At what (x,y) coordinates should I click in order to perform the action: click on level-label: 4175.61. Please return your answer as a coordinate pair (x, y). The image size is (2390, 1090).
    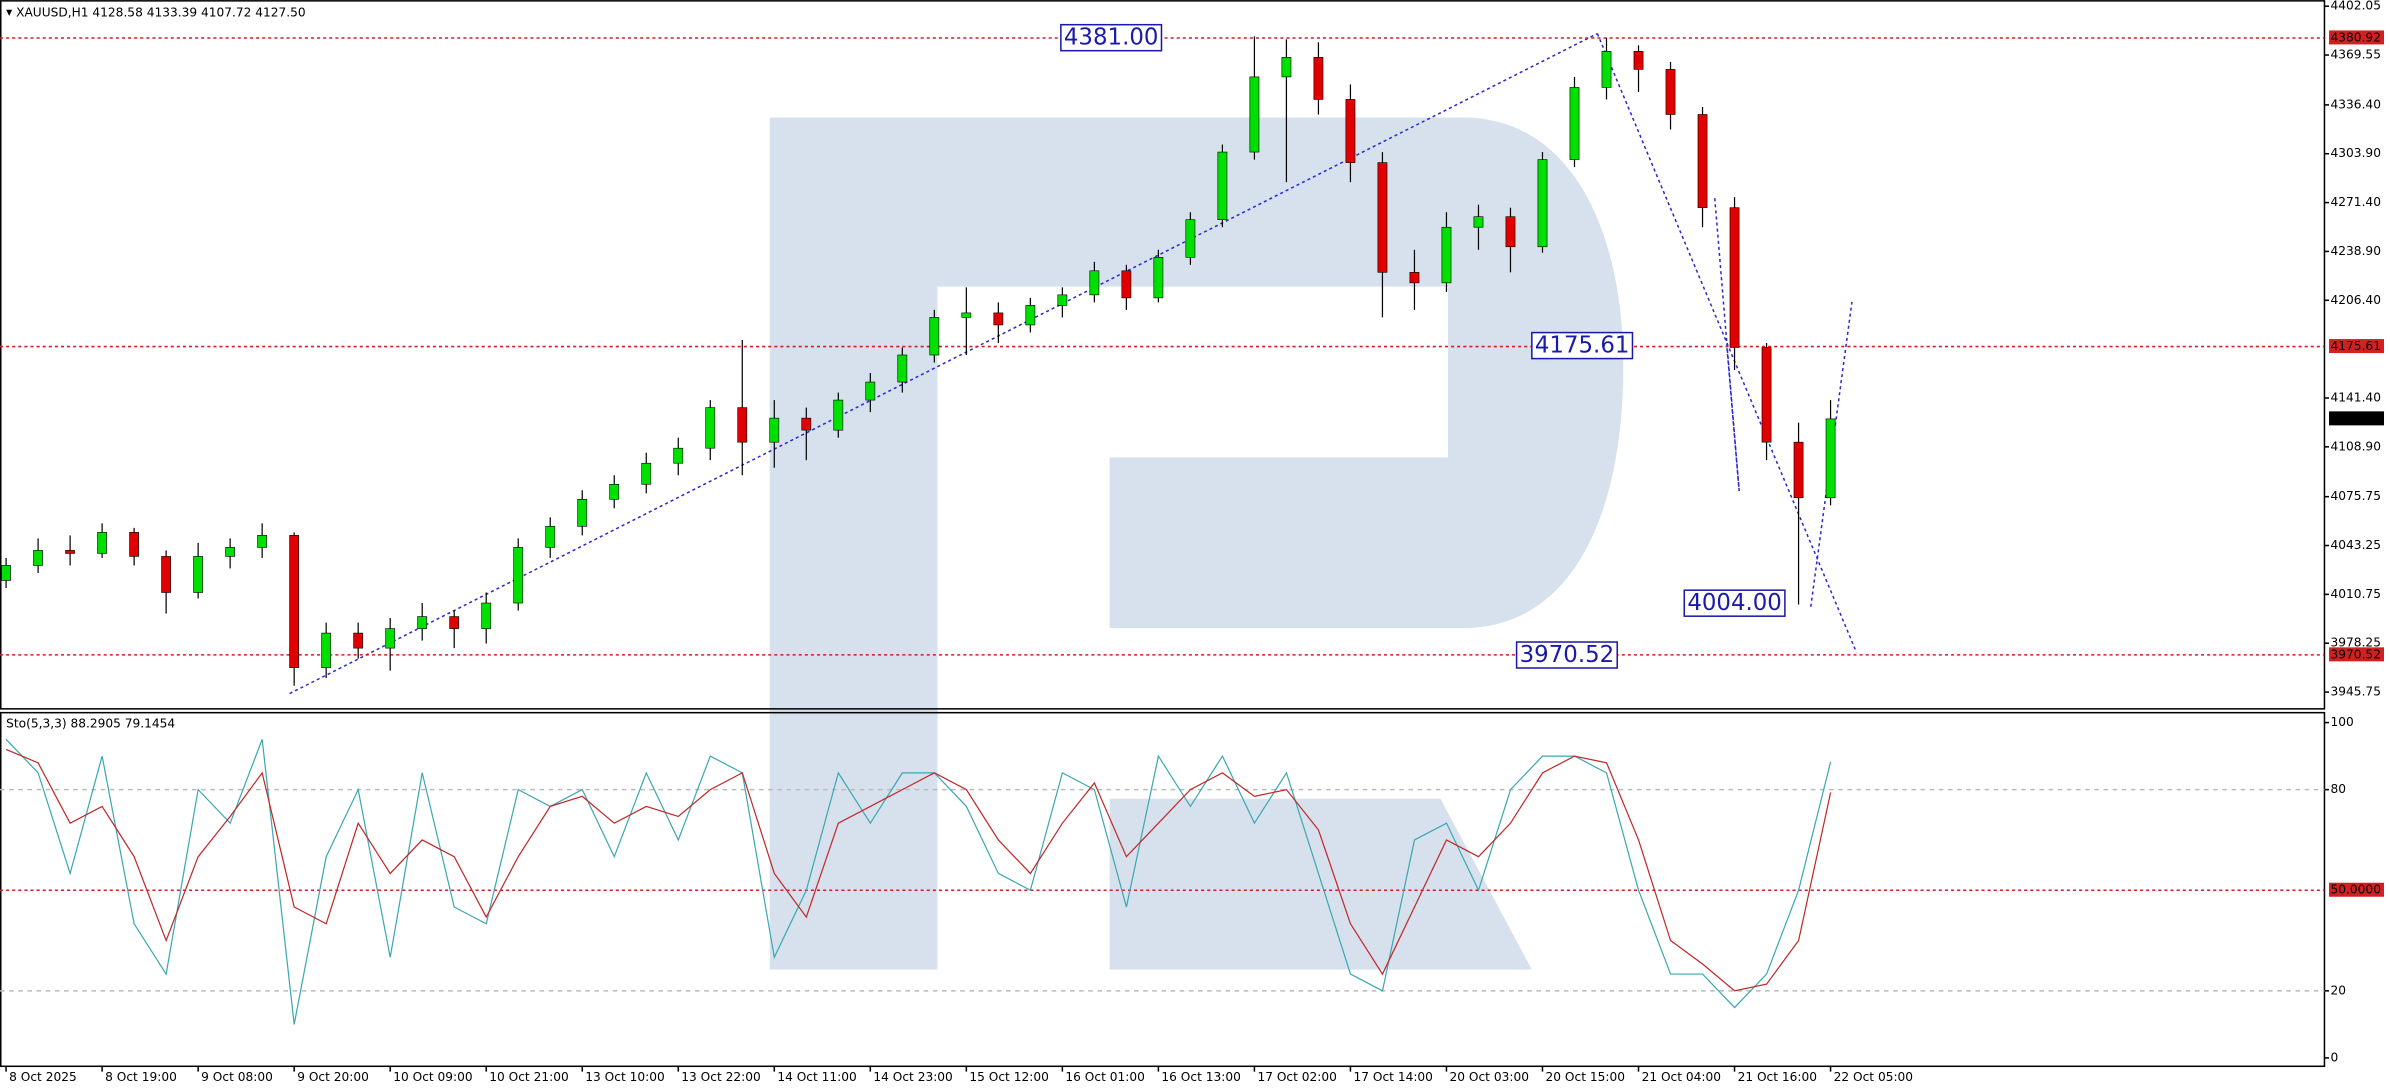
    Looking at the image, I should click on (2356, 346).